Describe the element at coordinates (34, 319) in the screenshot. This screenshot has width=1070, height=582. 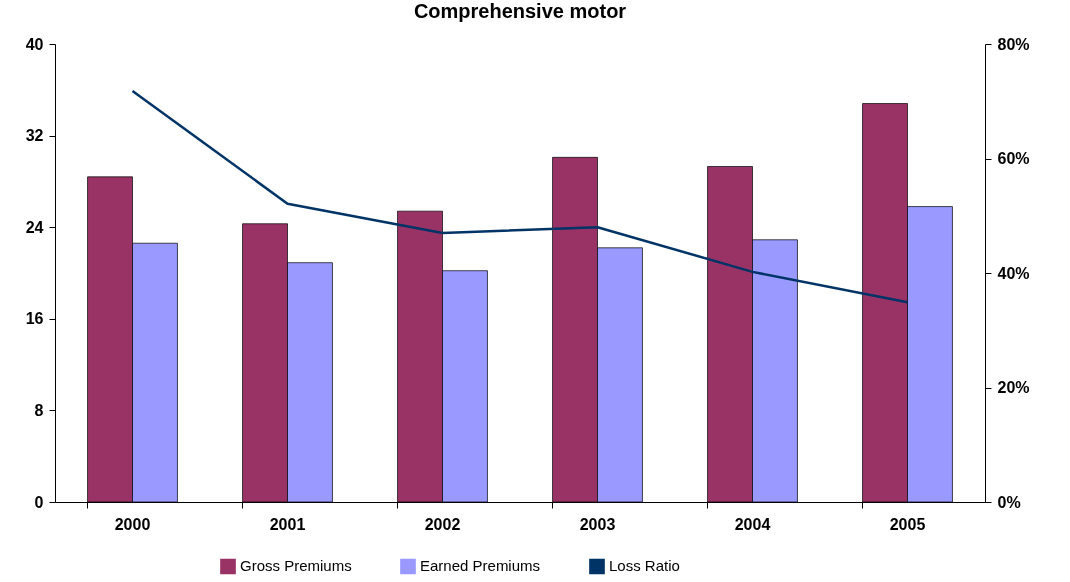
I see `y-tick-label: 16` at that location.